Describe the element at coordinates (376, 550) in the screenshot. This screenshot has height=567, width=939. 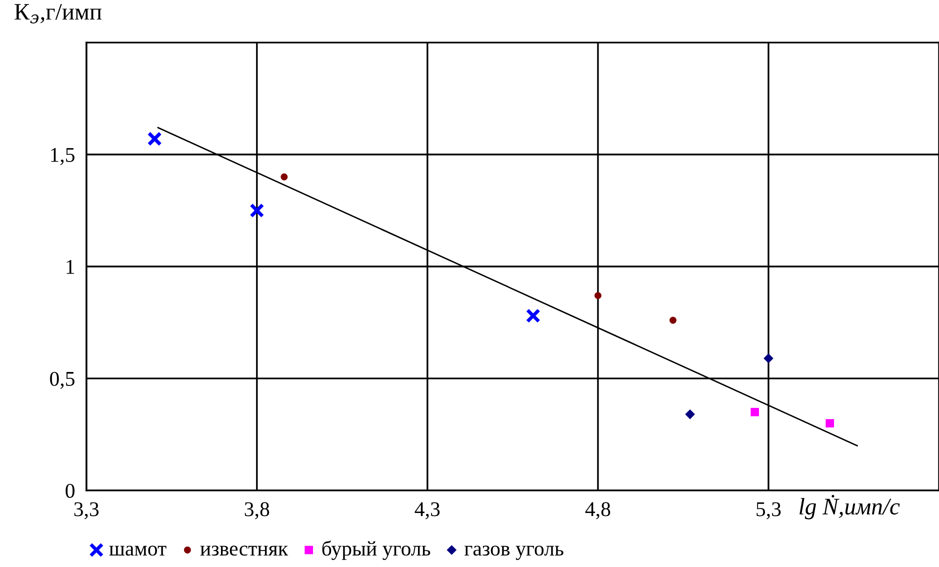
I see `legend-label: бурый уголь` at that location.